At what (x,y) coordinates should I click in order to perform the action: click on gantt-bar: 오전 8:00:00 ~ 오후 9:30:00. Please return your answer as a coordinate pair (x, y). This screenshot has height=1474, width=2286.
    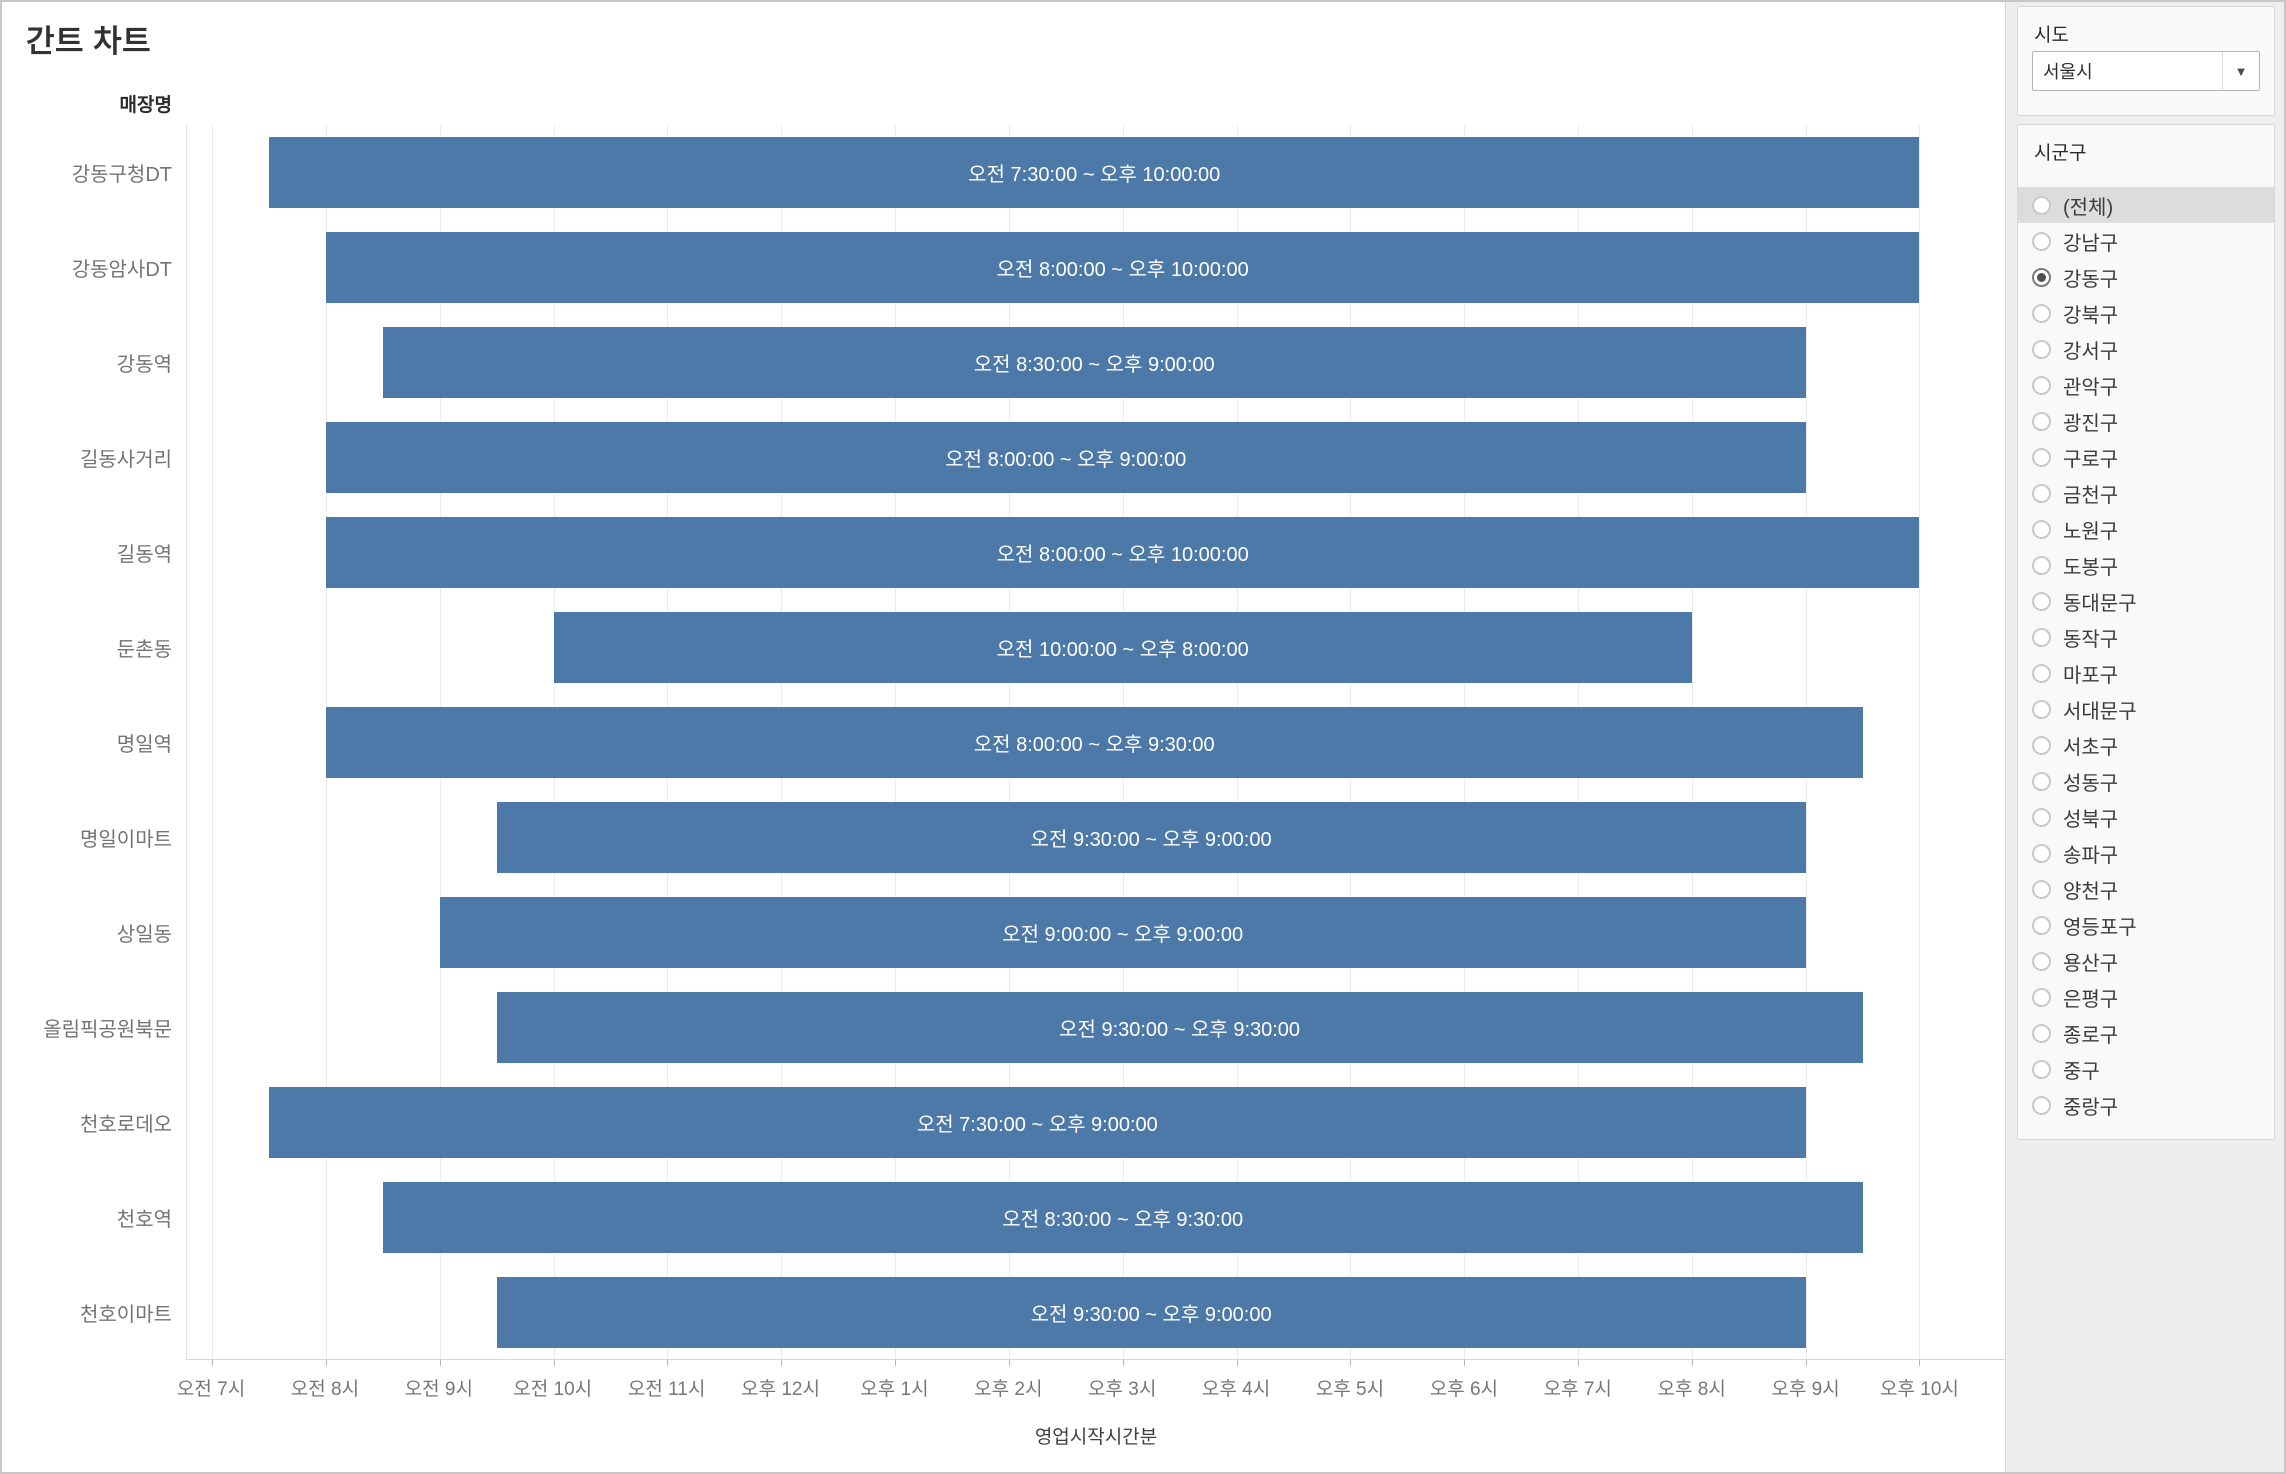
    Looking at the image, I should click on (1094, 742).